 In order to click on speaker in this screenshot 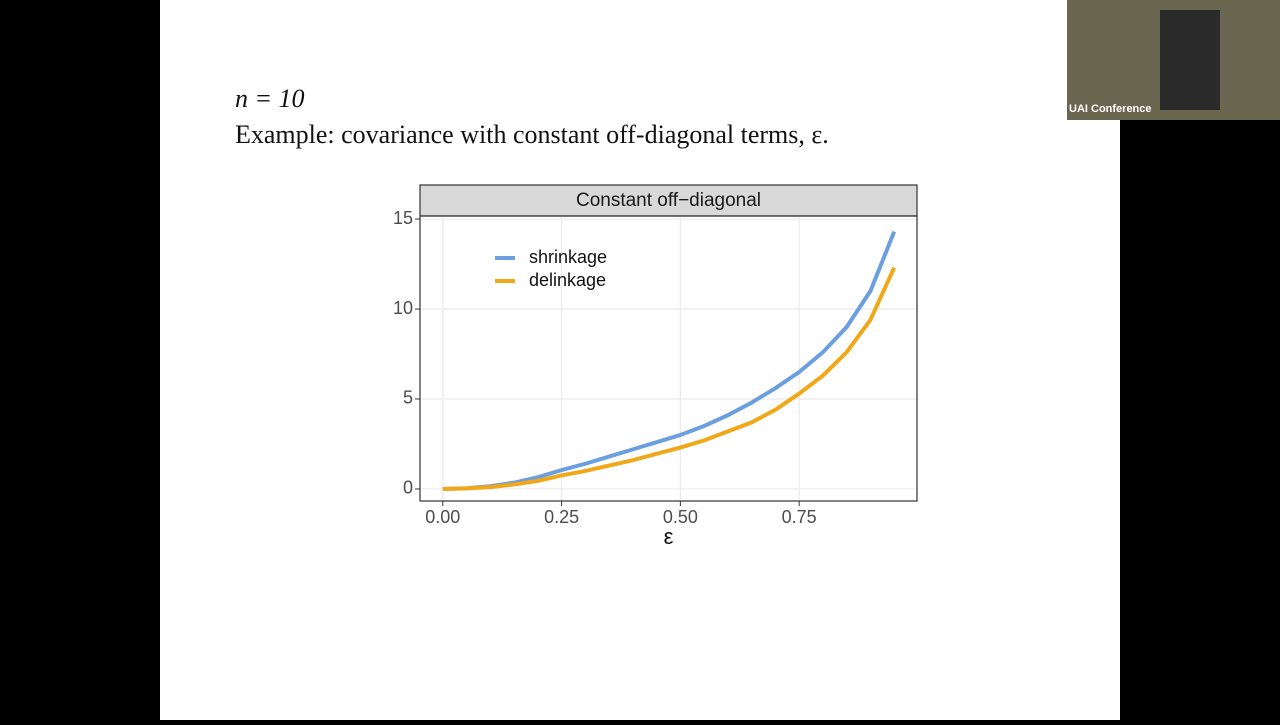, I will do `click(1190, 60)`.